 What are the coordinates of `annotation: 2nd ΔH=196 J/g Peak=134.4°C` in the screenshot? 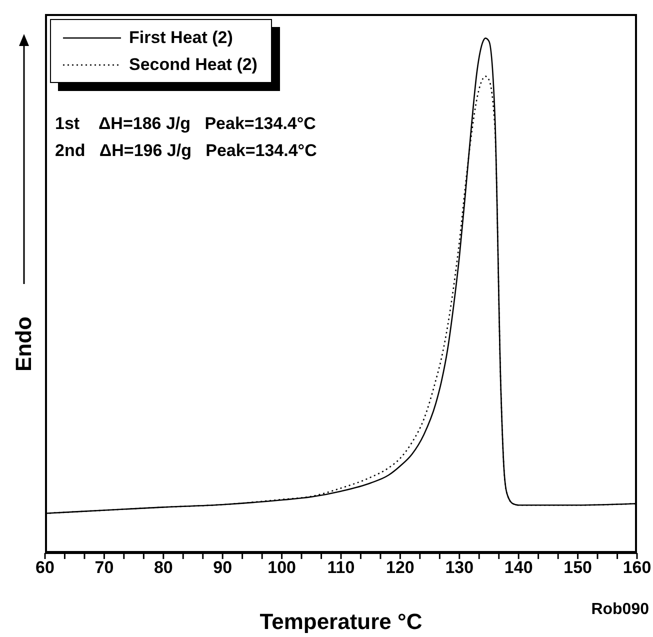 It's located at (186, 151).